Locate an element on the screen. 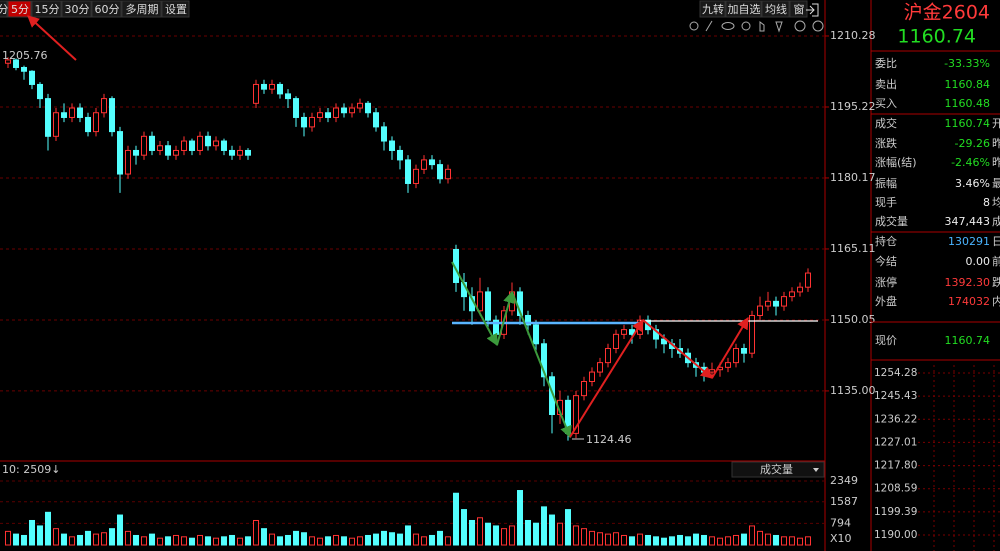  action: 九转 is located at coordinates (713, 9).